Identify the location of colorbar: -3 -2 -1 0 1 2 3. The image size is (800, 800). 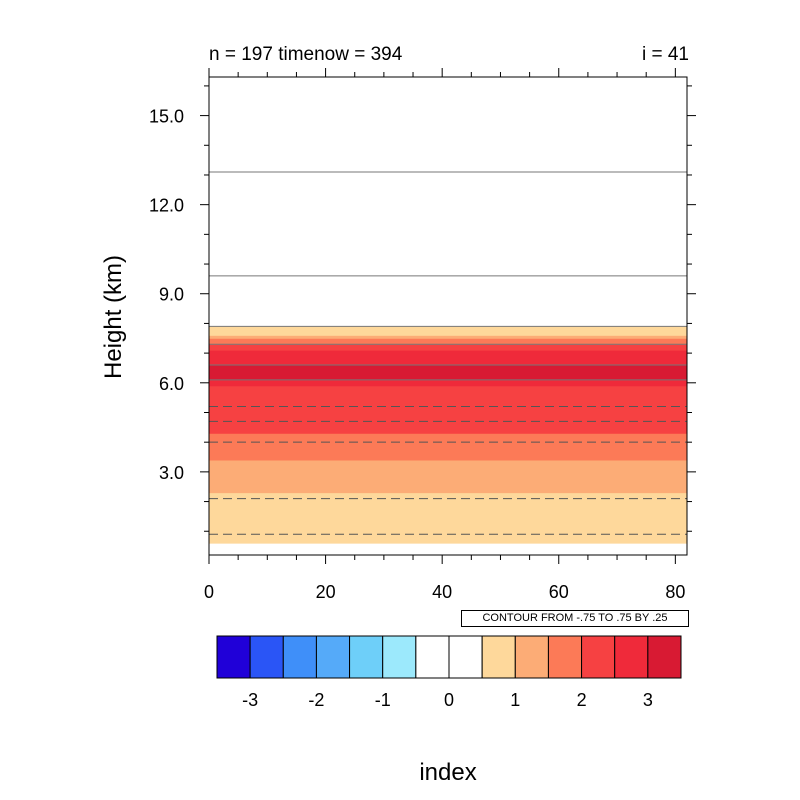
(449, 672).